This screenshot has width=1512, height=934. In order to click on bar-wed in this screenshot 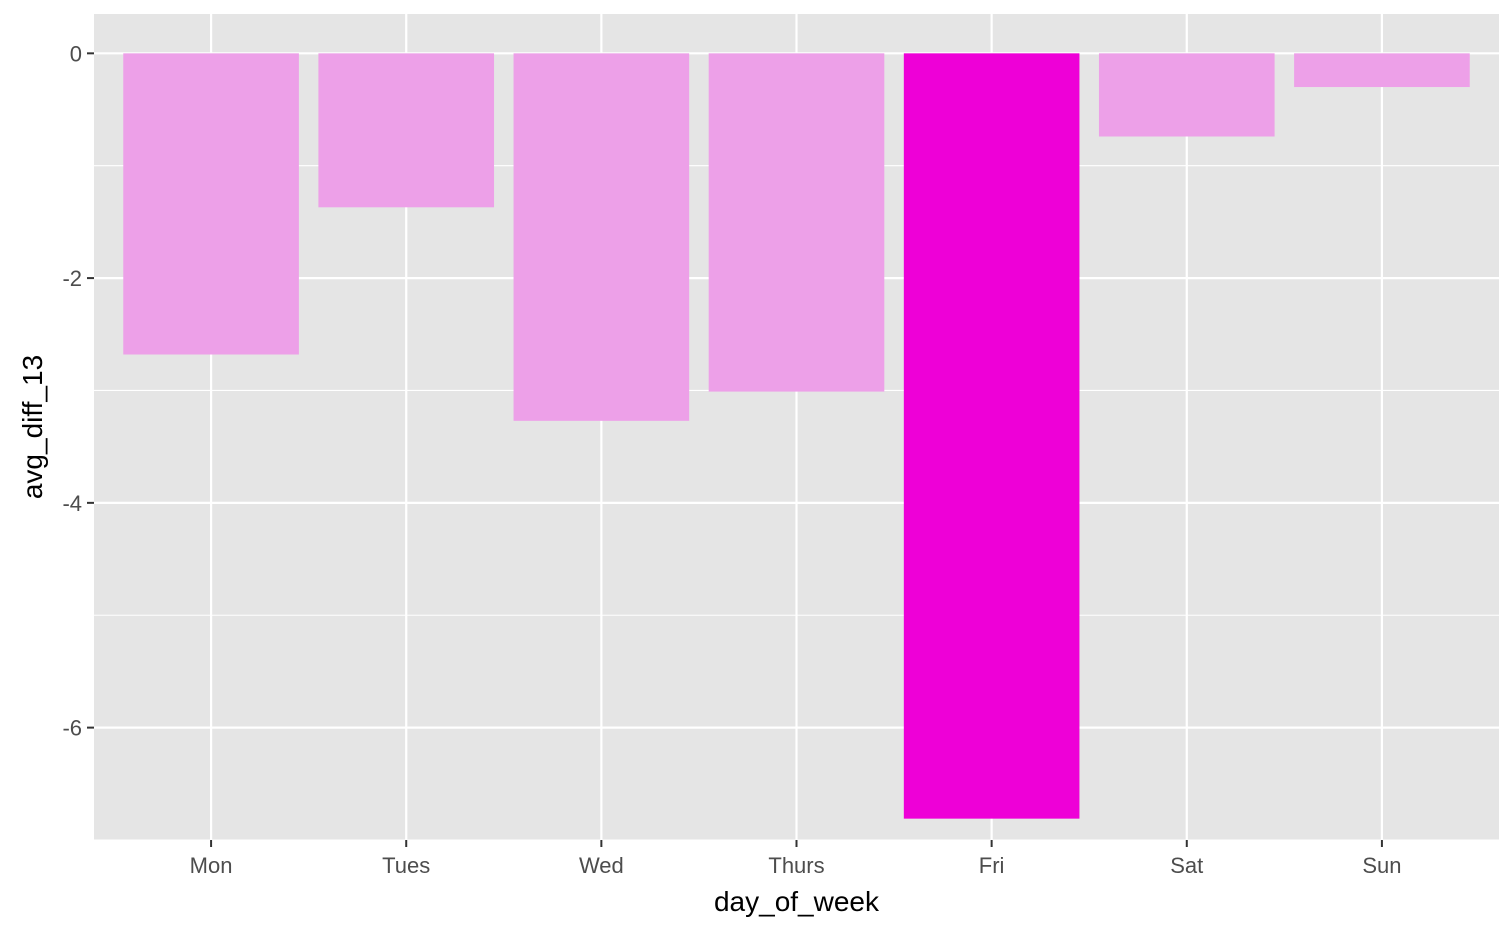, I will do `click(601, 237)`.